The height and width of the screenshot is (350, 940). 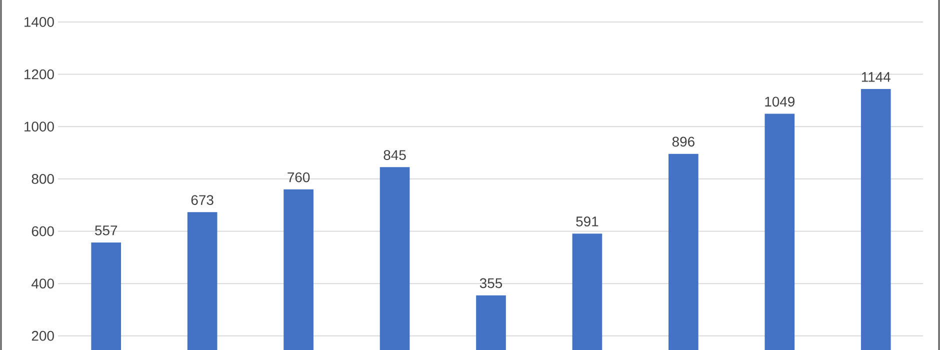 I want to click on y-tick-label: 1200, so click(x=39, y=74).